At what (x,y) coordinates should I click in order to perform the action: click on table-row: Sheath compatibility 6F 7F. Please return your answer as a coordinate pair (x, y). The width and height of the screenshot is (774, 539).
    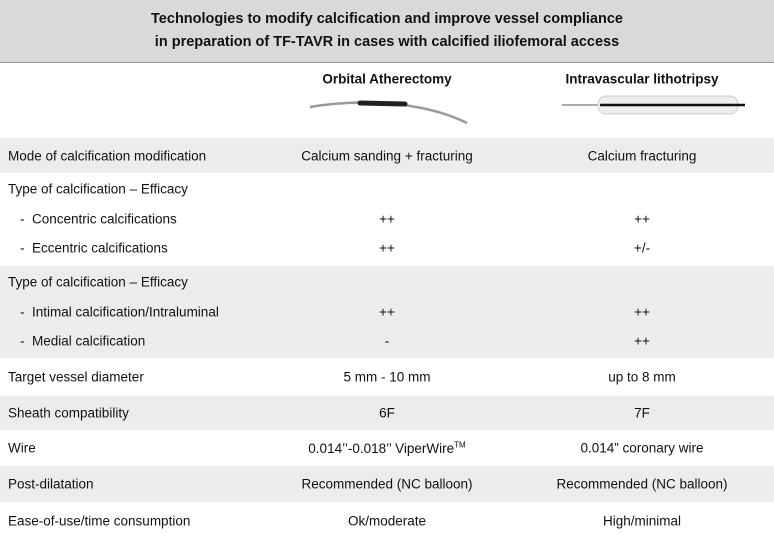
    Looking at the image, I should click on (387, 413).